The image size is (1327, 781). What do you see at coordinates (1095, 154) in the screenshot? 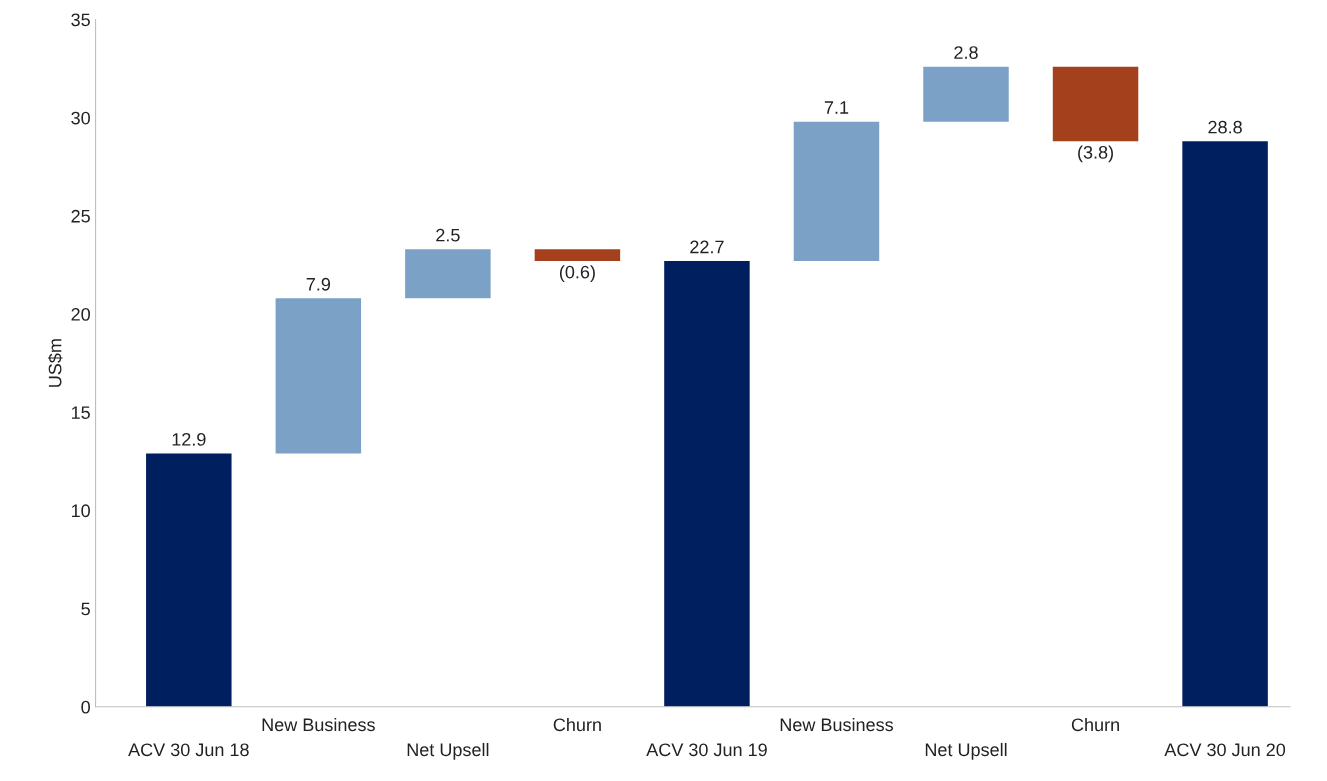
I see `data-label: (3.8)` at bounding box center [1095, 154].